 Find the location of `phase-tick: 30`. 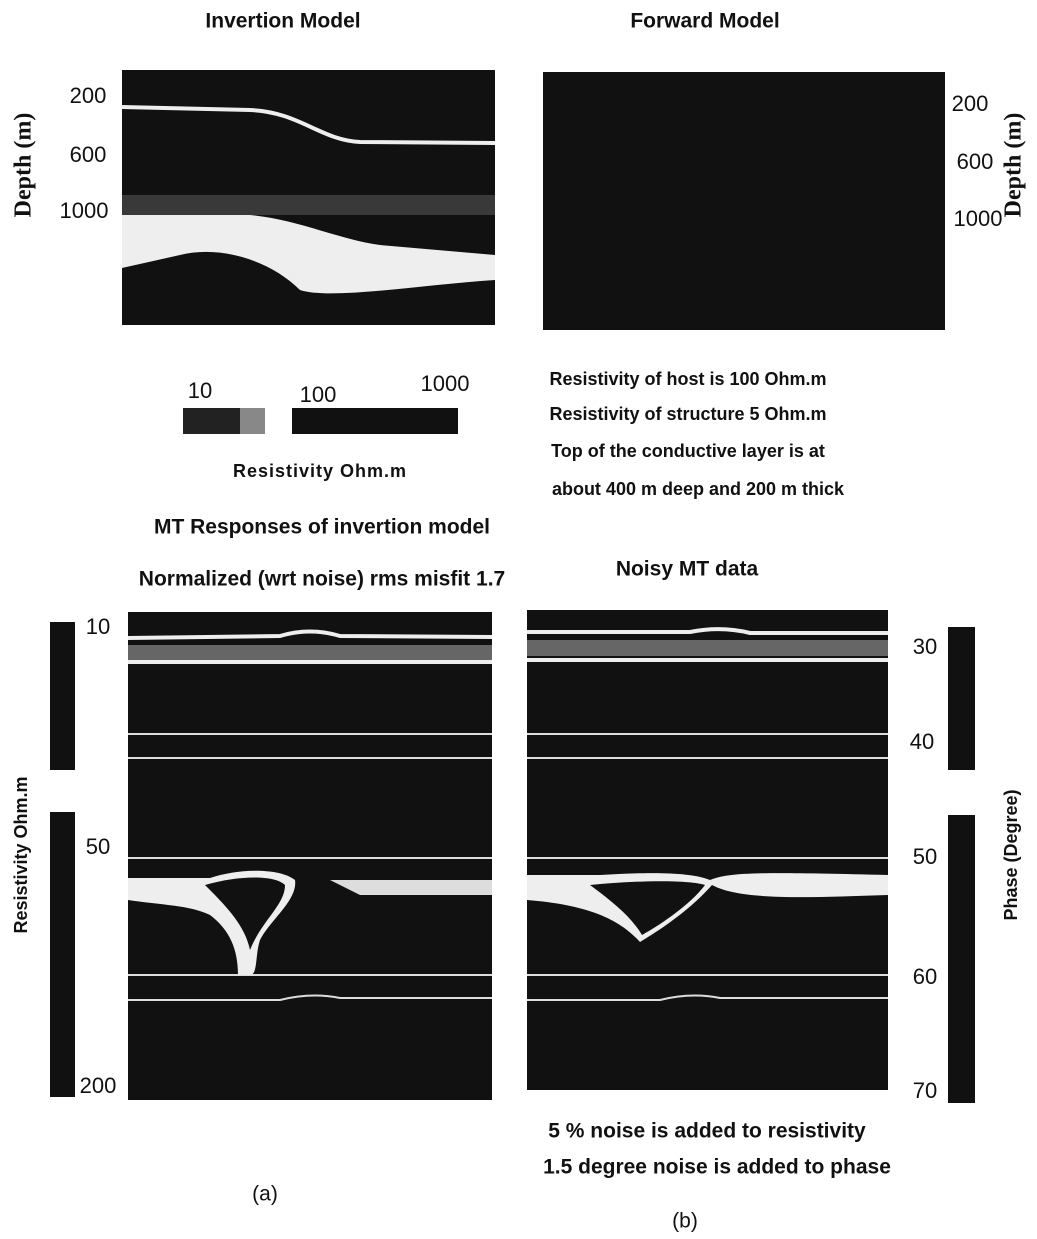

phase-tick: 30 is located at coordinates (925, 646).